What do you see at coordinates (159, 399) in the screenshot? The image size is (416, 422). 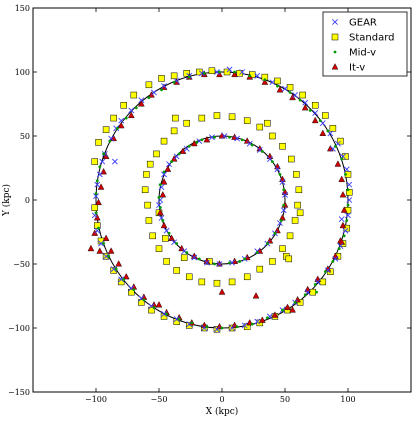 I see `x-tick-label: −50` at bounding box center [159, 399].